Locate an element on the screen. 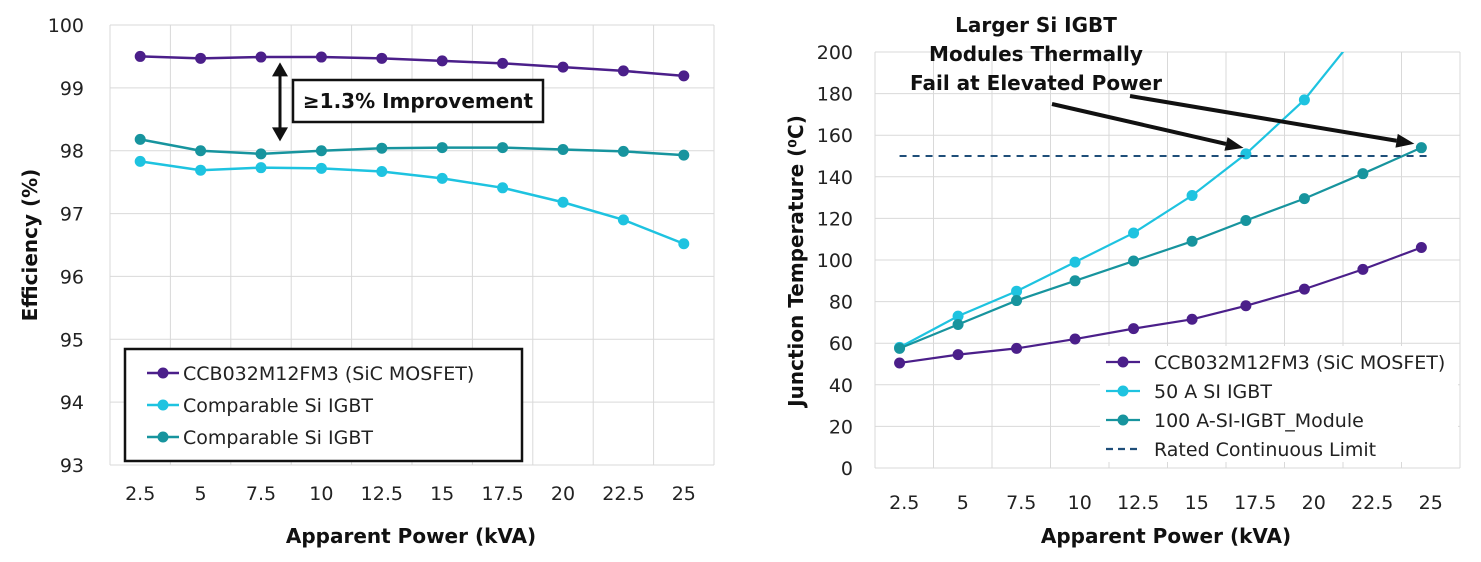 The width and height of the screenshot is (1481, 562). annotation-text: ≥1.3% Improvement is located at coordinates (418, 101).